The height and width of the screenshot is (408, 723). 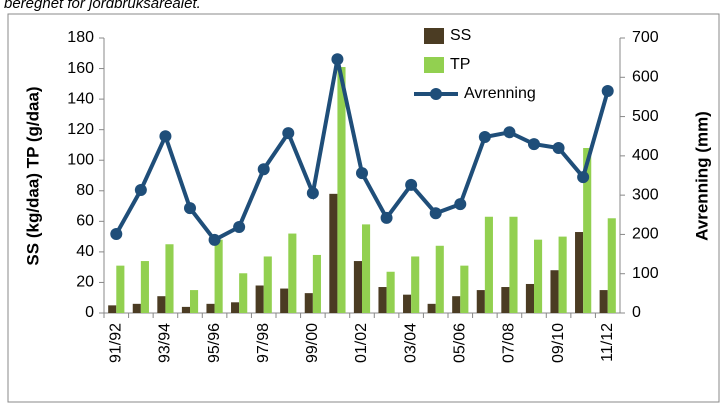 What do you see at coordinates (85, 282) in the screenshot?
I see `y-tick-label: 20` at bounding box center [85, 282].